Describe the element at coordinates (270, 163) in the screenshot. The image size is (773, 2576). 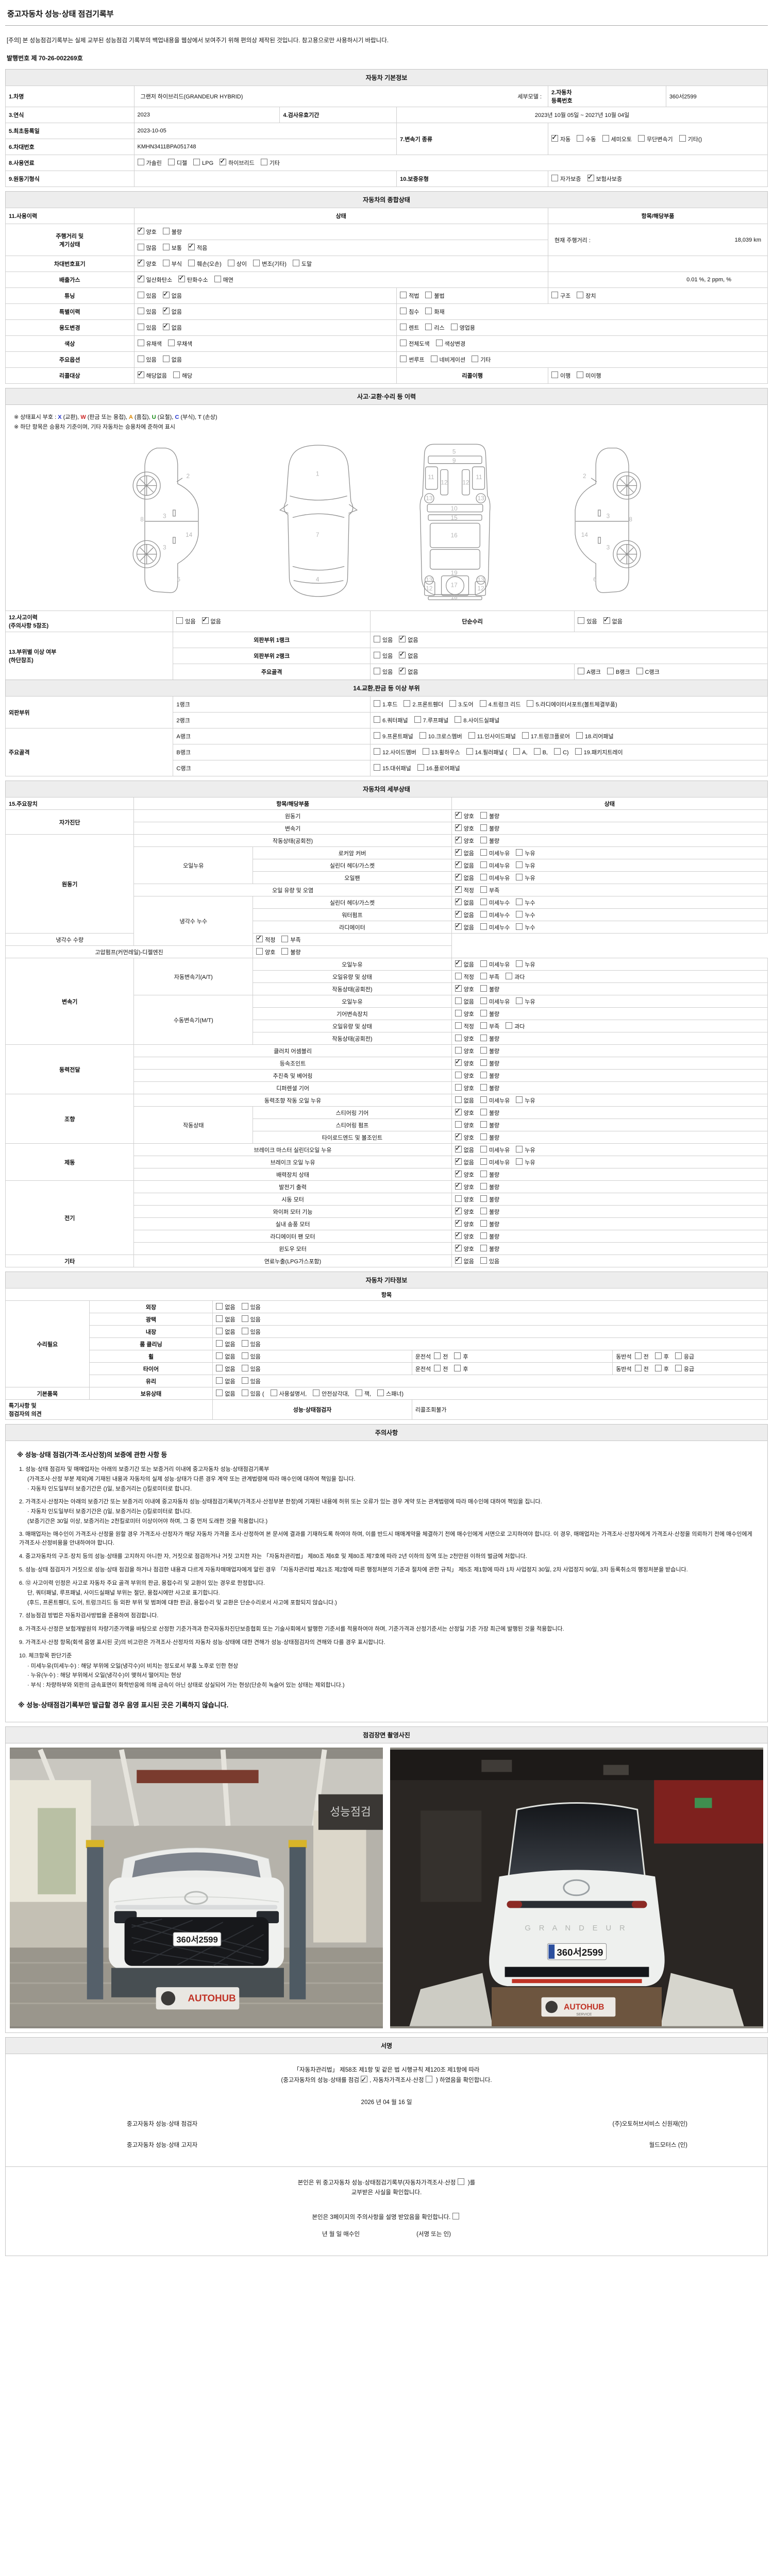
I see `checkbox-option: 기타` at that location.